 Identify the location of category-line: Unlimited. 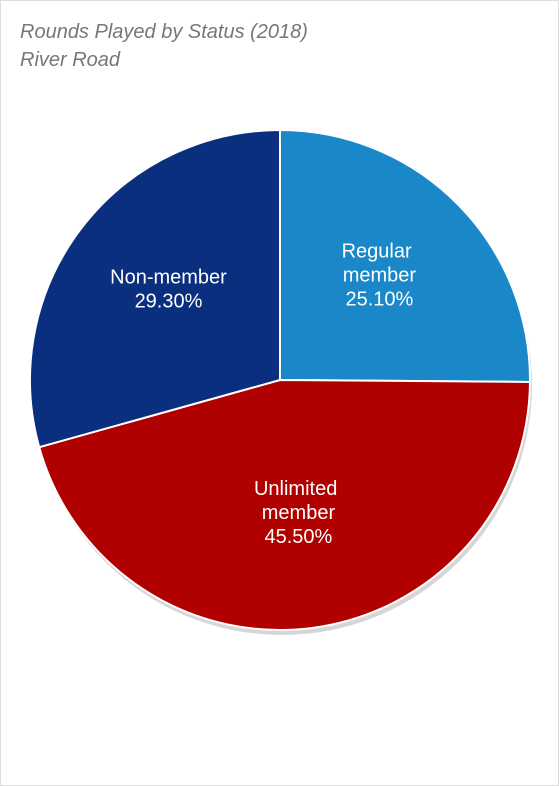
(298, 489).